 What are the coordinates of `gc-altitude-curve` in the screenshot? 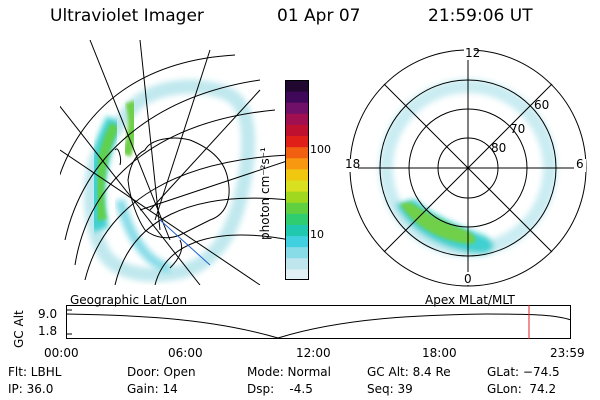 It's located at (319, 326).